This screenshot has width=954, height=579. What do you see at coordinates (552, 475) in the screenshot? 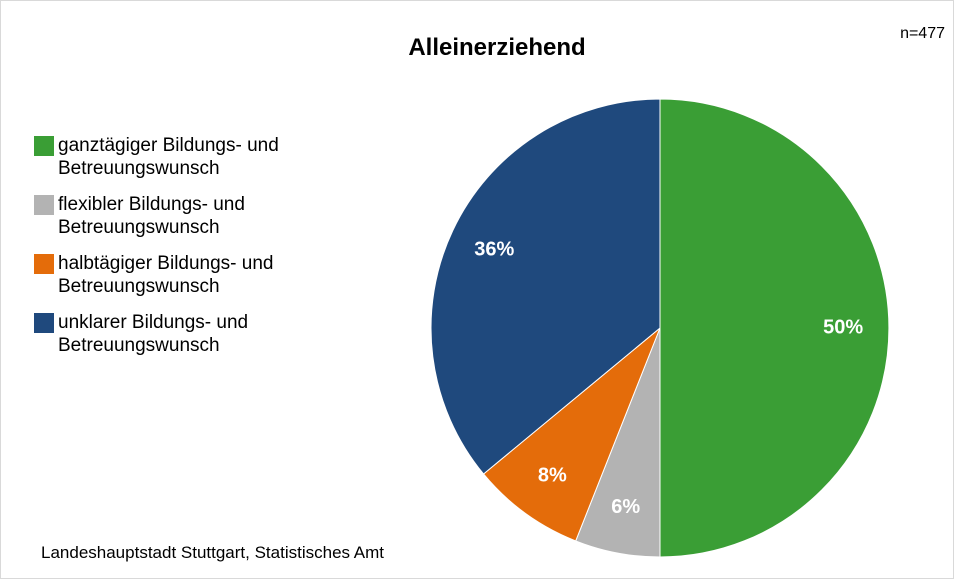
I see `data-label: 8%` at bounding box center [552, 475].